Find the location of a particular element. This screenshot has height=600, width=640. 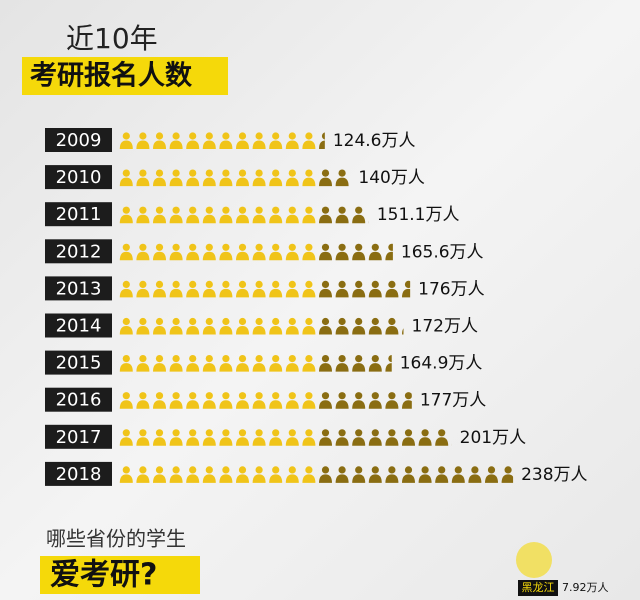

value-label: 140万人 is located at coordinates (391, 178).